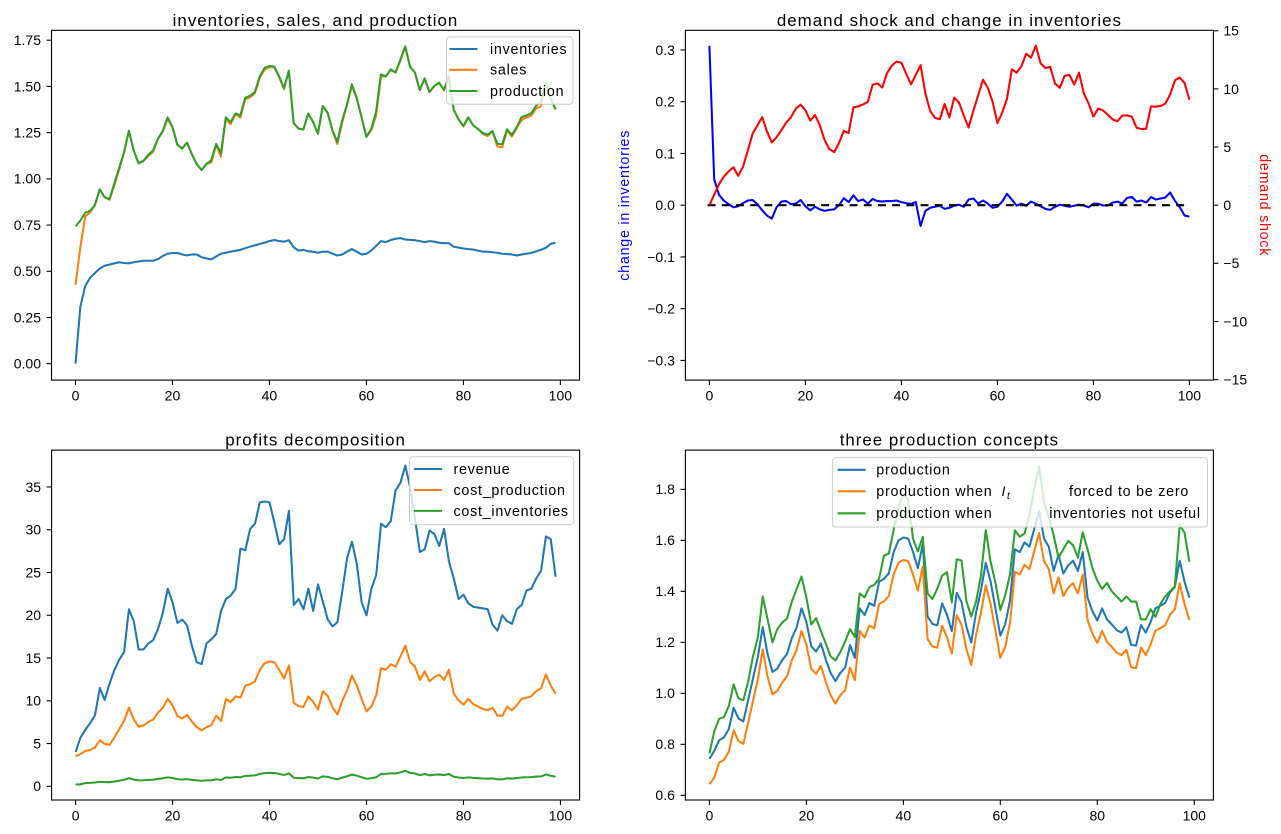 Image resolution: width=1281 pixels, height=834 pixels. I want to click on svg-text: 0.50, so click(27, 271).